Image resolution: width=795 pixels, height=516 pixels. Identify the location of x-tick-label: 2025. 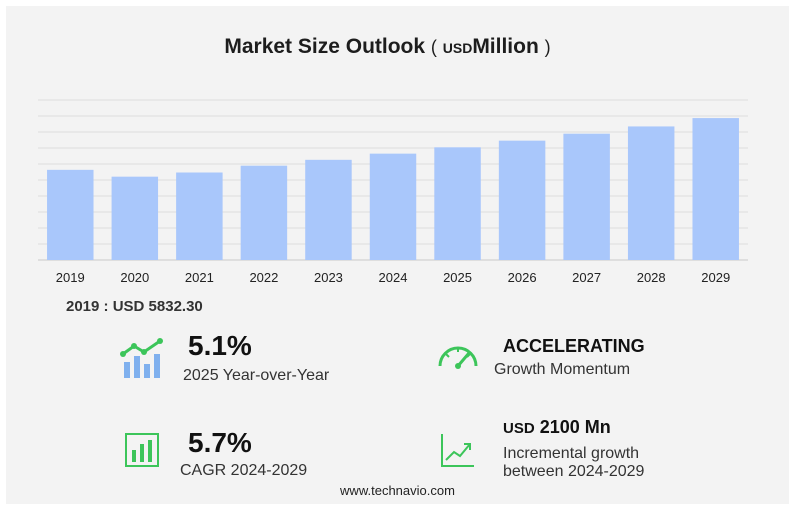
(457, 277).